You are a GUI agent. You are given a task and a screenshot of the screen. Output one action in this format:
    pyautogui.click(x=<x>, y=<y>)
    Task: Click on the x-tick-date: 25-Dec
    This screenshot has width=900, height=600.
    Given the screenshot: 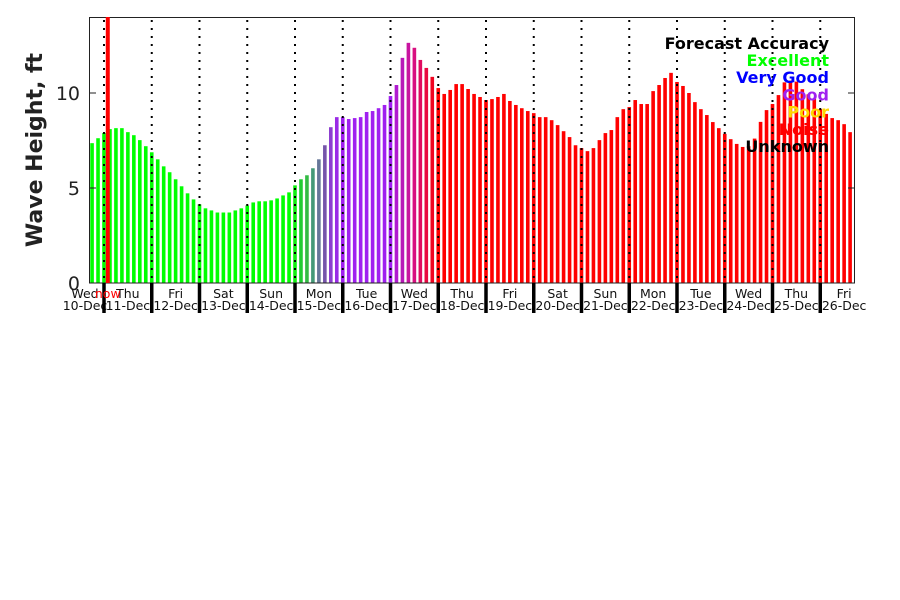 What is the action you would take?
    pyautogui.click(x=796, y=305)
    